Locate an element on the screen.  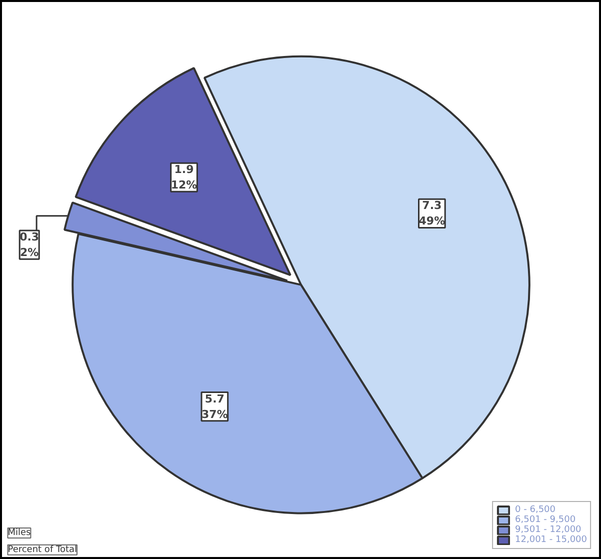
legend-label: 0 - 6,500 is located at coordinates (535, 510).